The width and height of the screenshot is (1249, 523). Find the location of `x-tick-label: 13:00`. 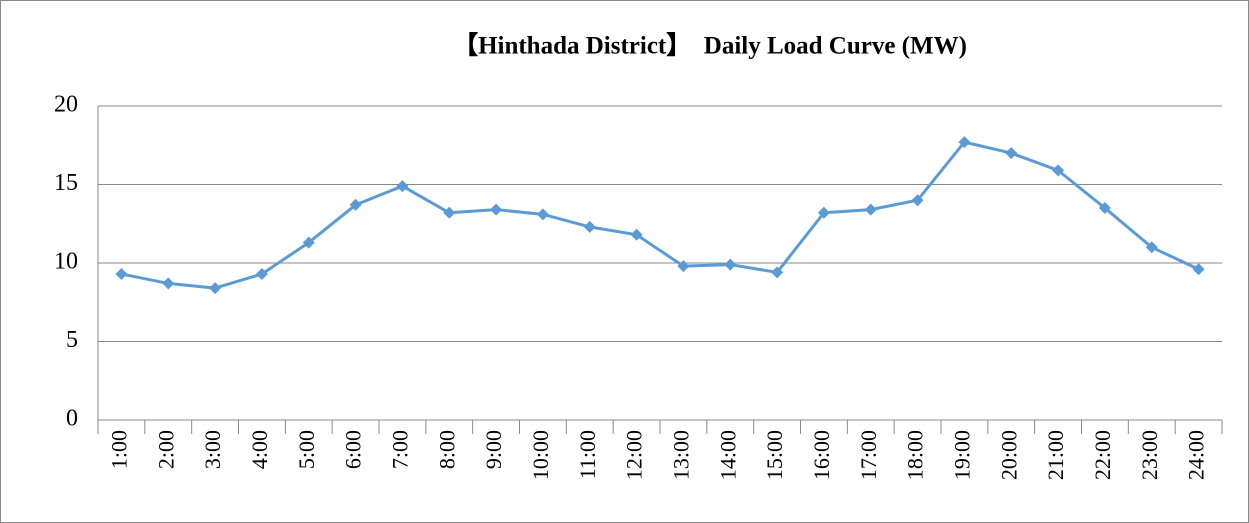

x-tick-label: 13:00 is located at coordinates (680, 455).